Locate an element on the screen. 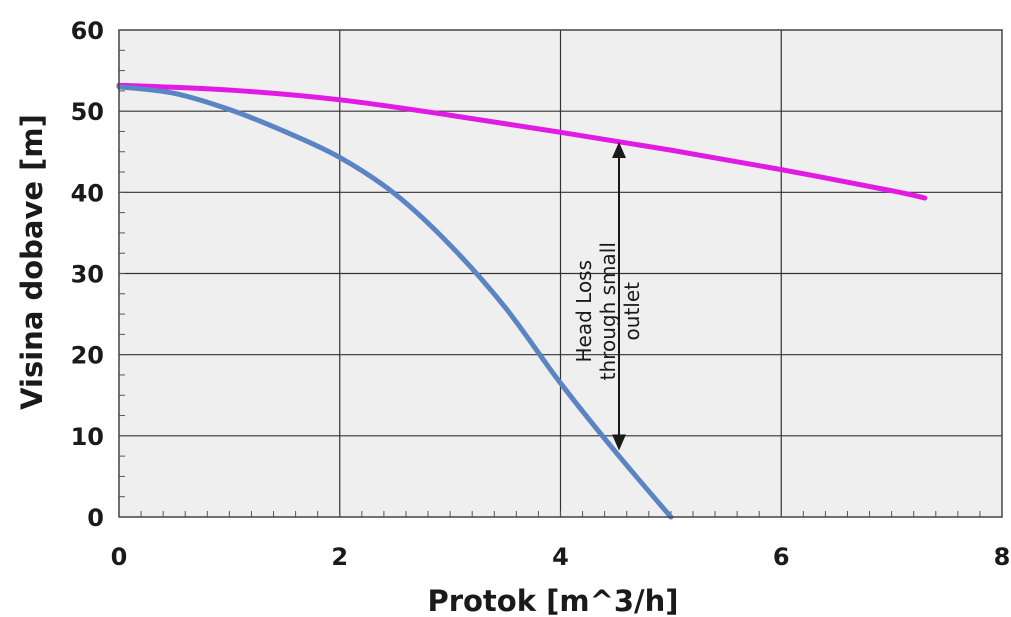 The width and height of the screenshot is (1011, 617). y-axis: 0 10 20 30 40 50 60 is located at coordinates (87, 274).